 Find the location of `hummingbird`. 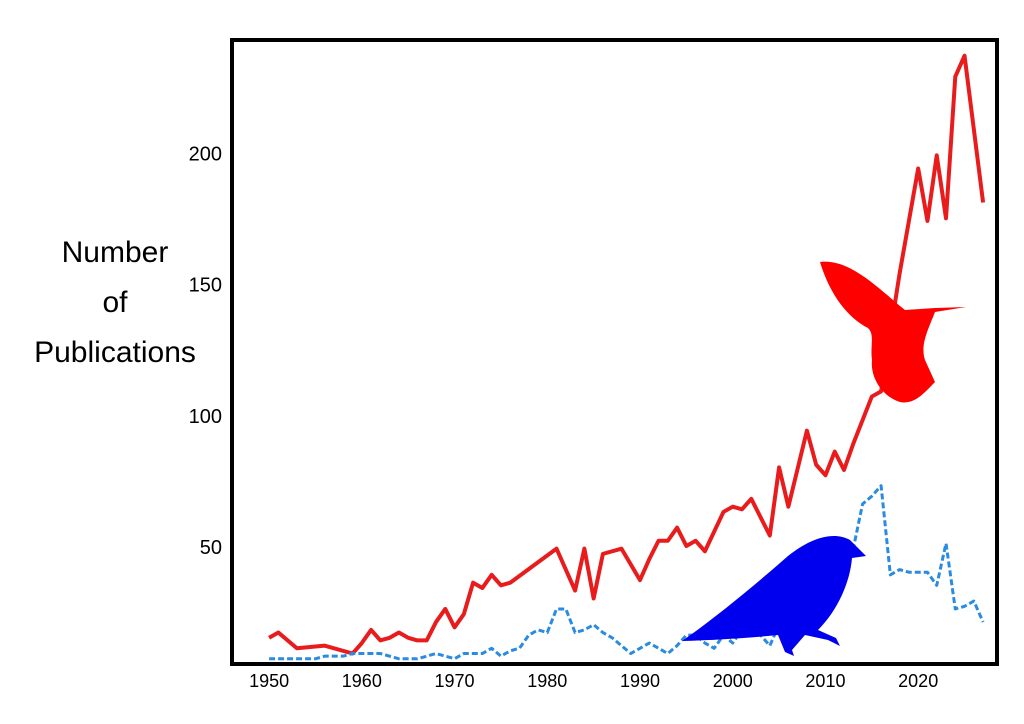

hummingbird is located at coordinates (893, 332).